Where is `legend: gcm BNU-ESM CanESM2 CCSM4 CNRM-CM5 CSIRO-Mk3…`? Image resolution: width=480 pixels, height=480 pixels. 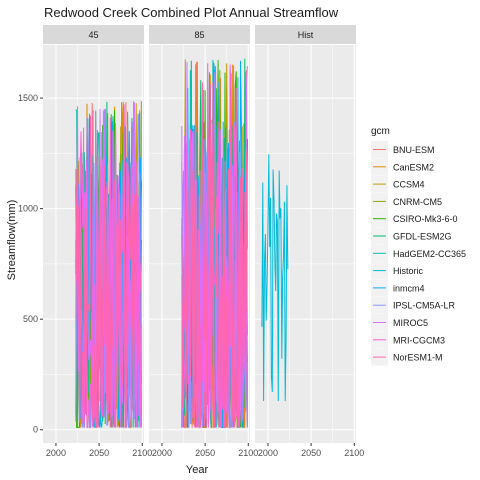 legend: gcm BNU-ESM CanESM2 CCSM4 CNRM-CM5 CSIRO-Mk3… is located at coordinates (418, 246).